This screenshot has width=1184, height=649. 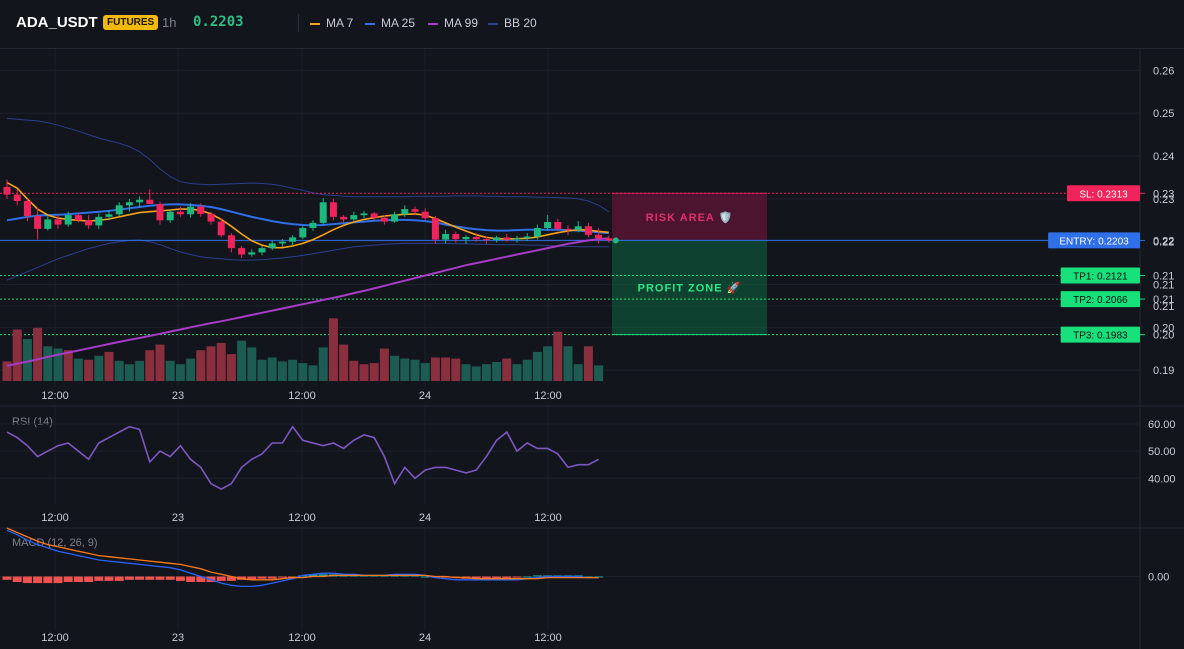 I want to click on rsi-tick-label: 50.00, so click(x=1162, y=452).